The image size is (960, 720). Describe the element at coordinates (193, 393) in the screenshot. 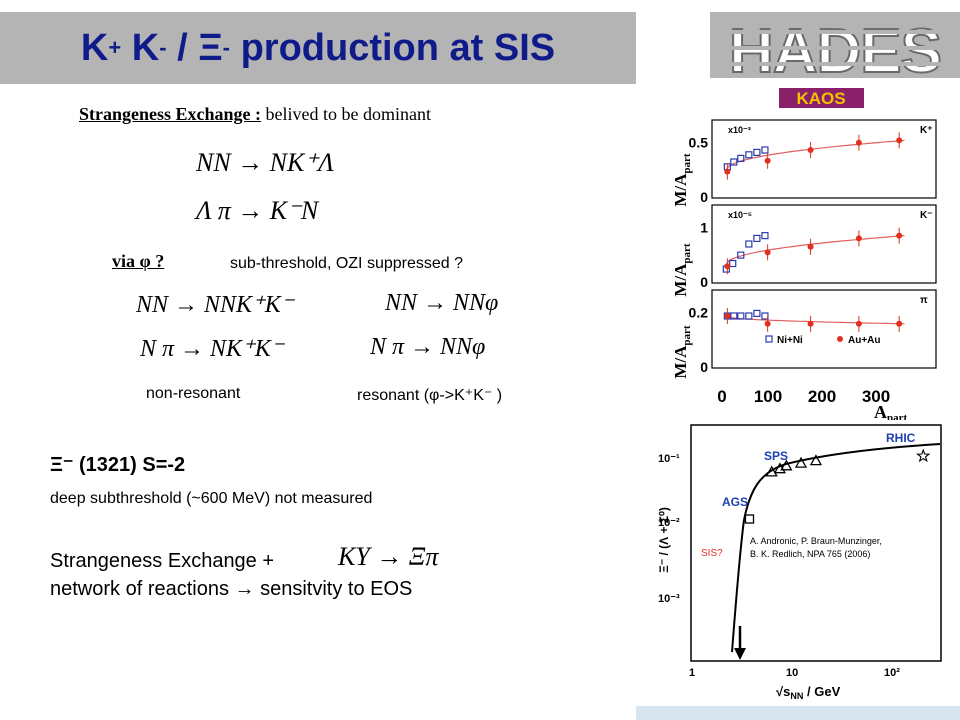

I see `non-resonant-label: non-resonant` at that location.